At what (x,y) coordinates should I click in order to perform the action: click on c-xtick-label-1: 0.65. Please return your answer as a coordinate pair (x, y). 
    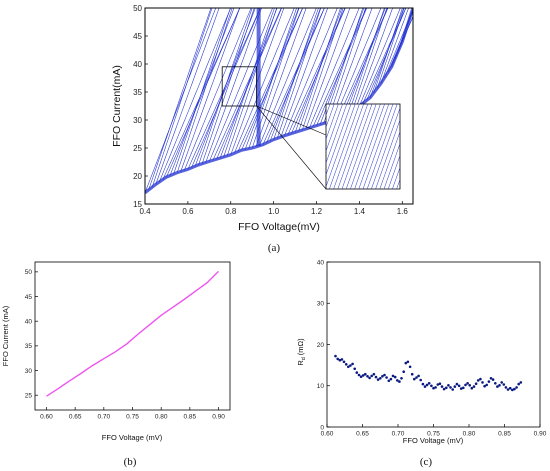
    Looking at the image, I should click on (362, 434).